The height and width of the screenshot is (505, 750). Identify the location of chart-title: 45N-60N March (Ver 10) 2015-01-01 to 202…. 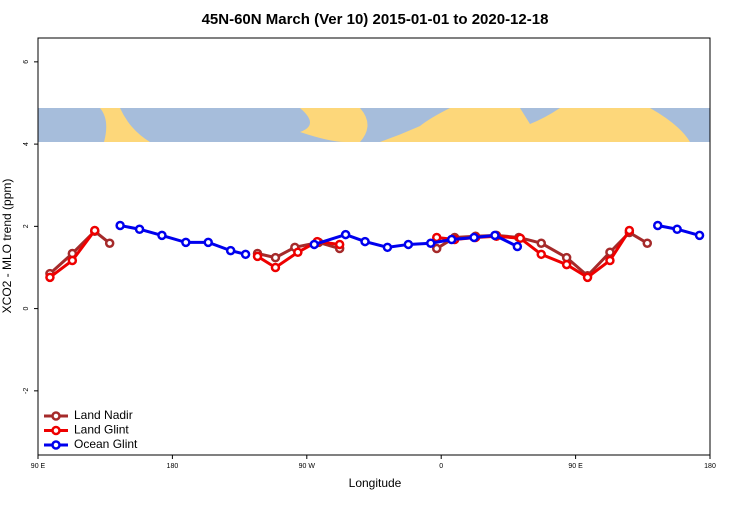
(375, 19).